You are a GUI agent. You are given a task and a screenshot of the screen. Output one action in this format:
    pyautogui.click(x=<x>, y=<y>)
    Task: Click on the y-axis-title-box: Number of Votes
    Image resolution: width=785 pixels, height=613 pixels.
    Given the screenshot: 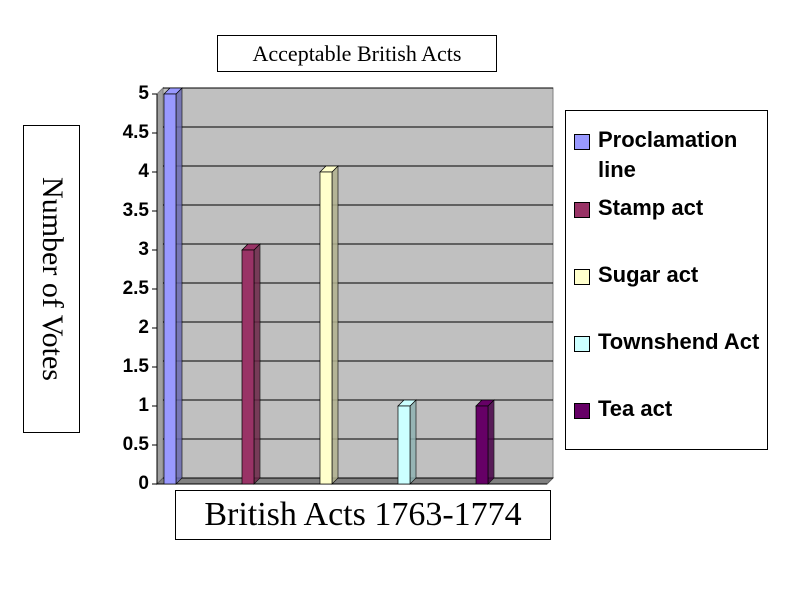 What is the action you would take?
    pyautogui.click(x=51, y=279)
    